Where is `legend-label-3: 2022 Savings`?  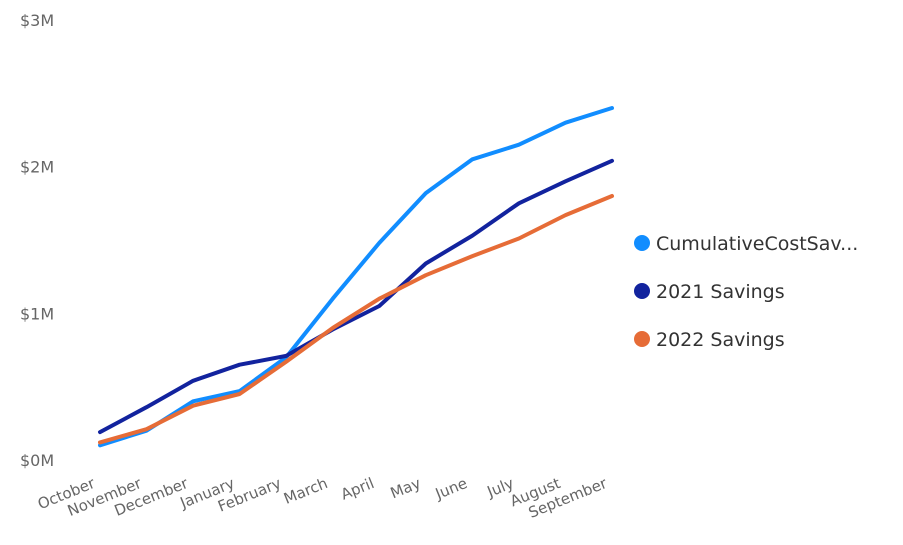 legend-label-3: 2022 Savings is located at coordinates (720, 340).